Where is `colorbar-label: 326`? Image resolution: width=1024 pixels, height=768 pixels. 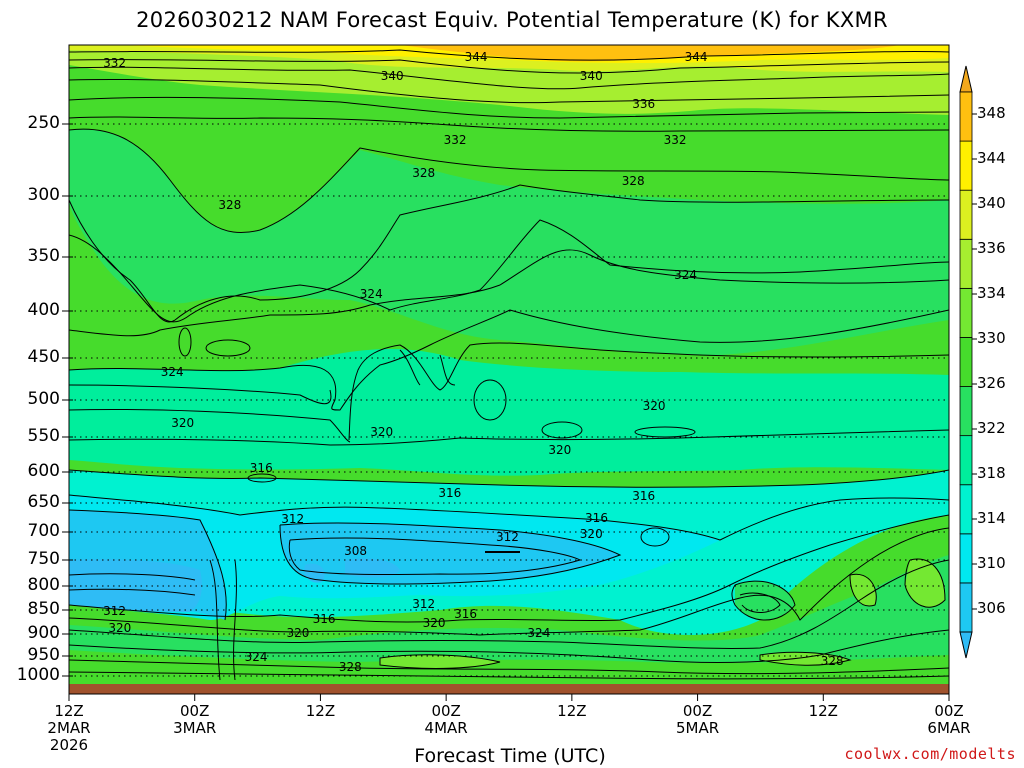 colorbar-label: 326 is located at coordinates (991, 383).